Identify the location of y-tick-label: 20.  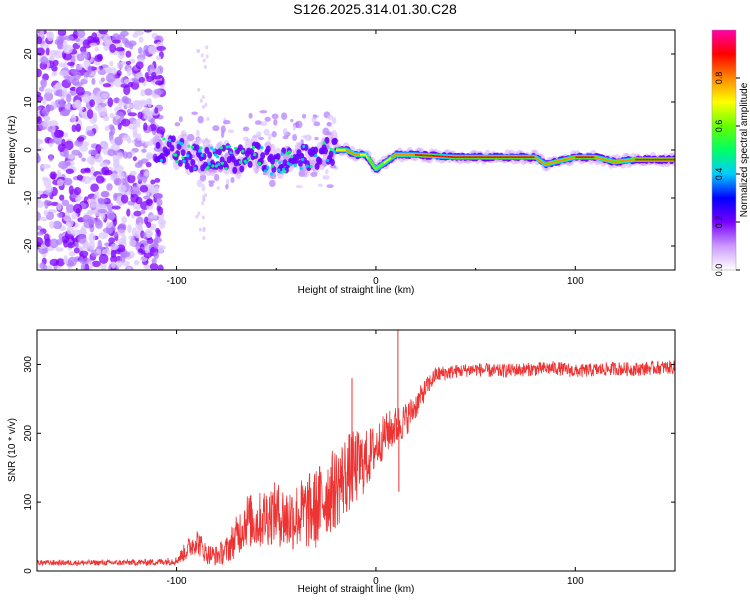
(28, 54).